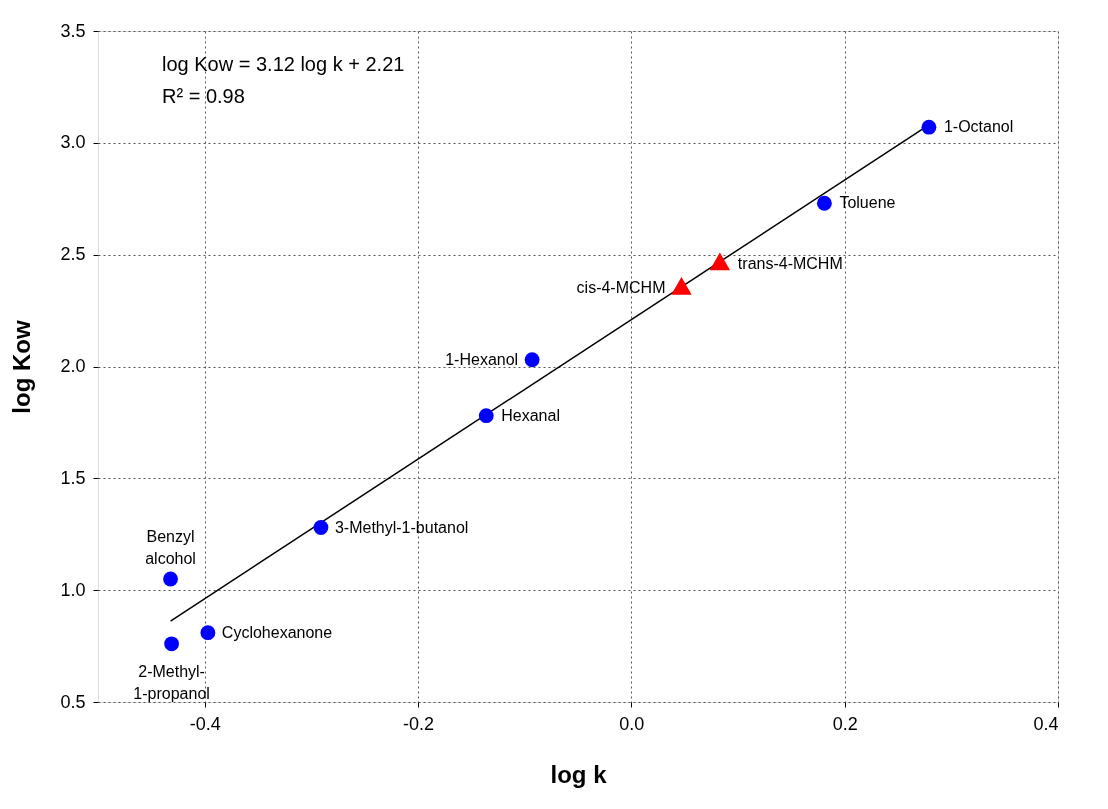  Describe the element at coordinates (277, 632) in the screenshot. I see `annotation: Cyclohexanone` at that location.